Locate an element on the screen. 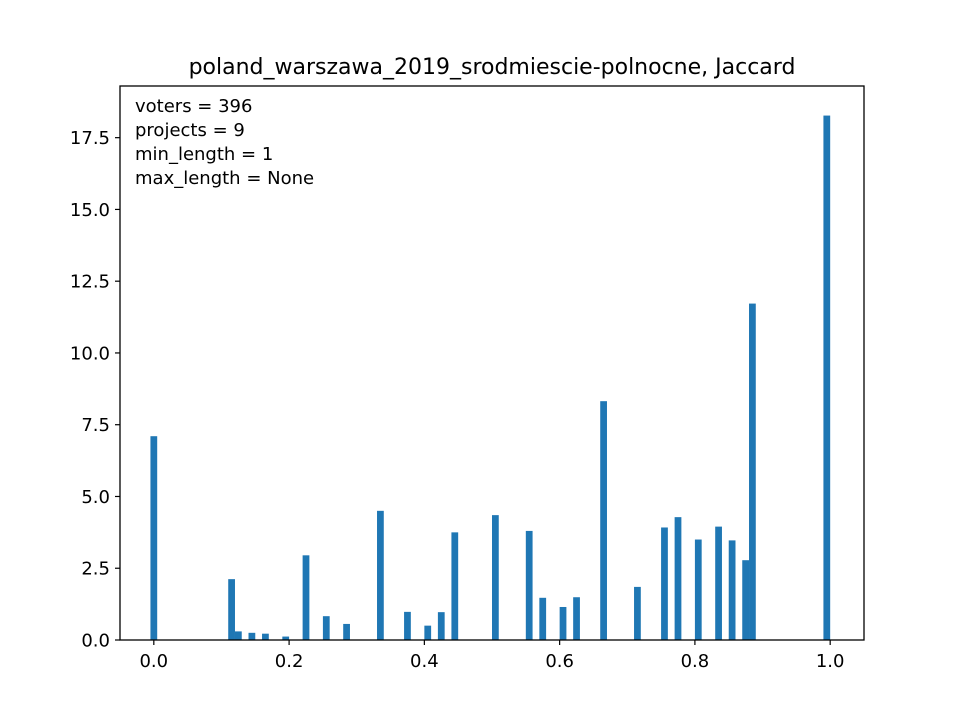 The width and height of the screenshot is (960, 720). annotation-line: max_length = None is located at coordinates (224, 178).